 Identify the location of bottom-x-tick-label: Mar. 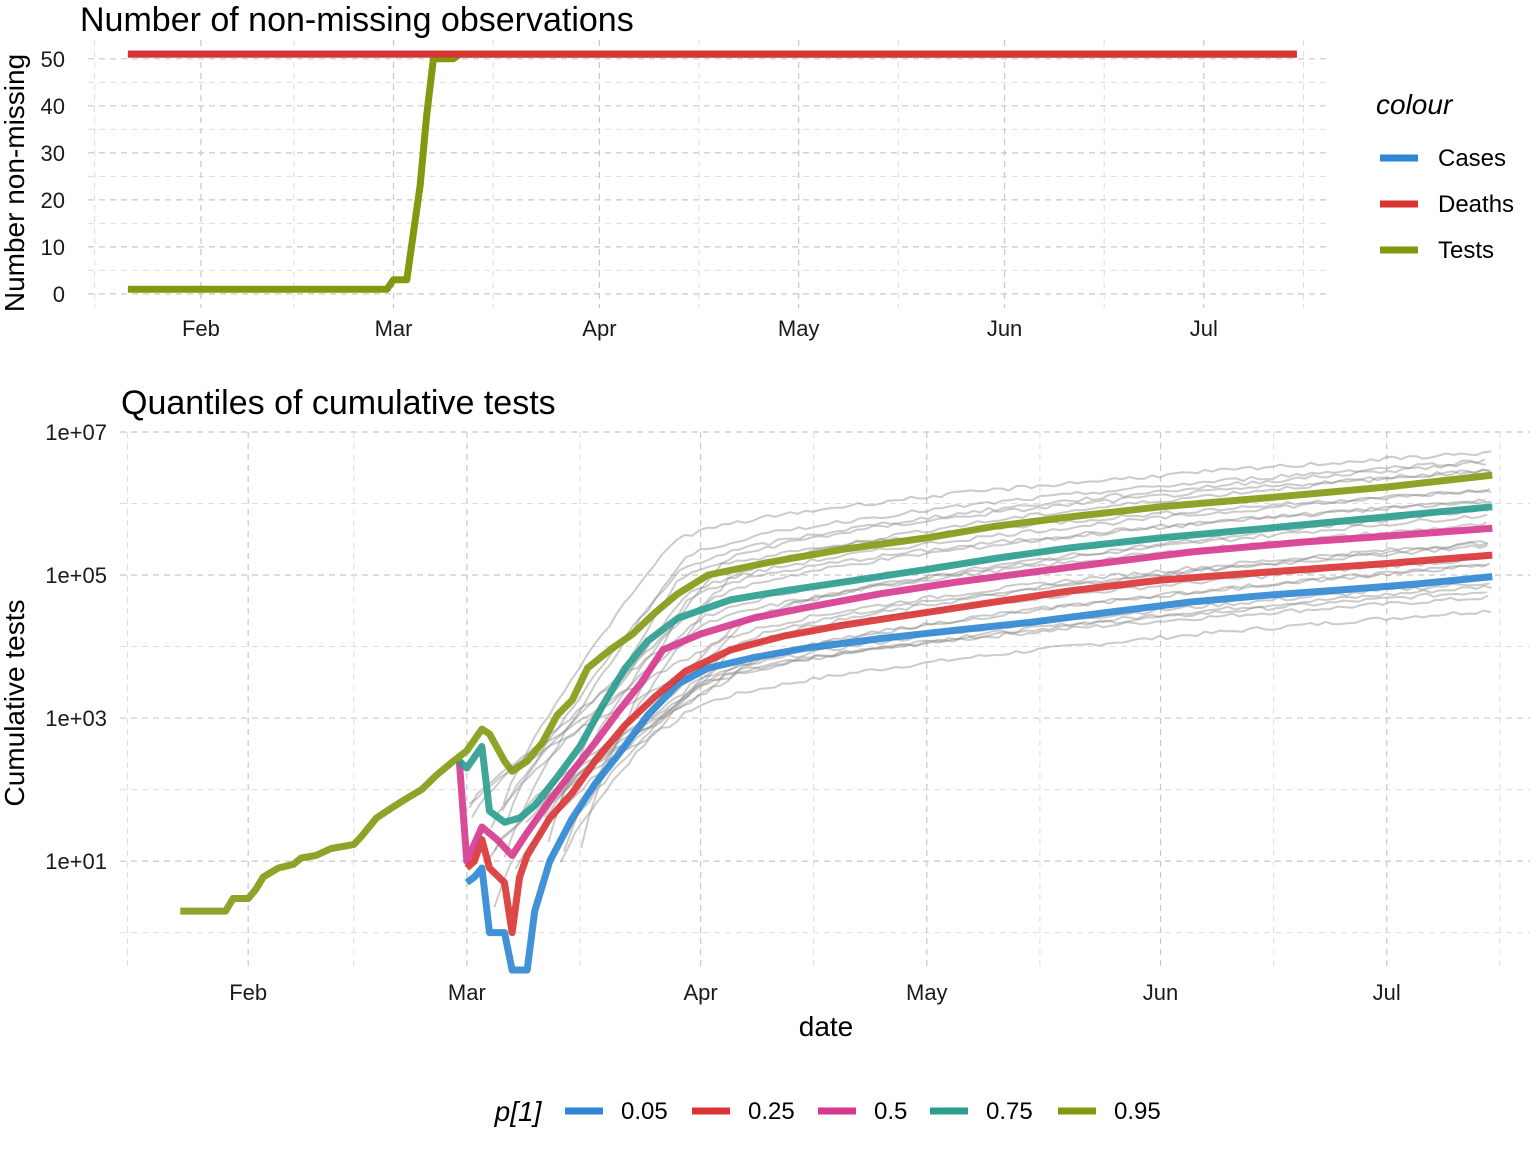
(467, 992).